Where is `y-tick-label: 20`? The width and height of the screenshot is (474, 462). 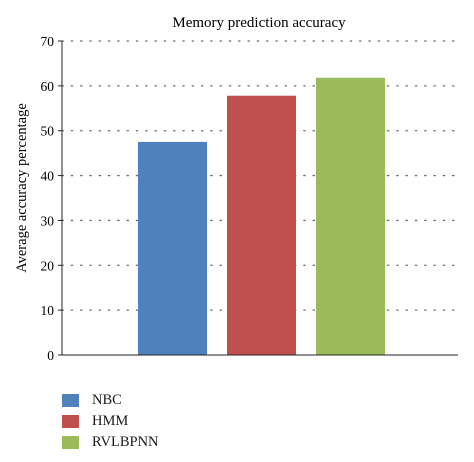 y-tick-label: 20 is located at coordinates (48, 265).